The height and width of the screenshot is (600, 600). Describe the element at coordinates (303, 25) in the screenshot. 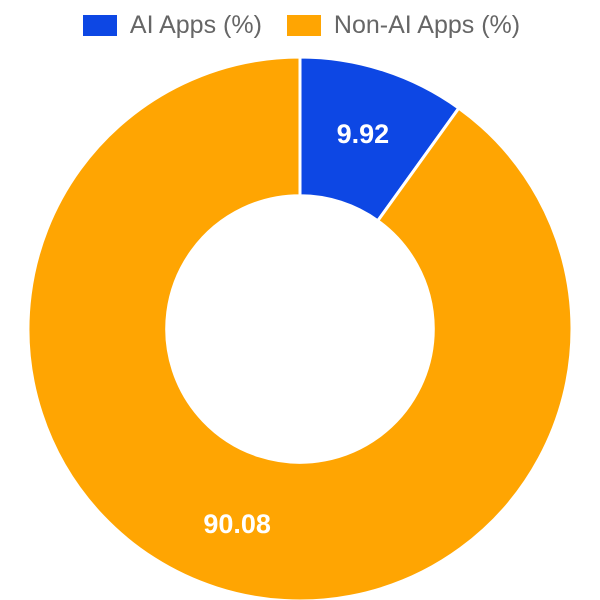

I see `legend-swatch-non-ai-apps` at that location.